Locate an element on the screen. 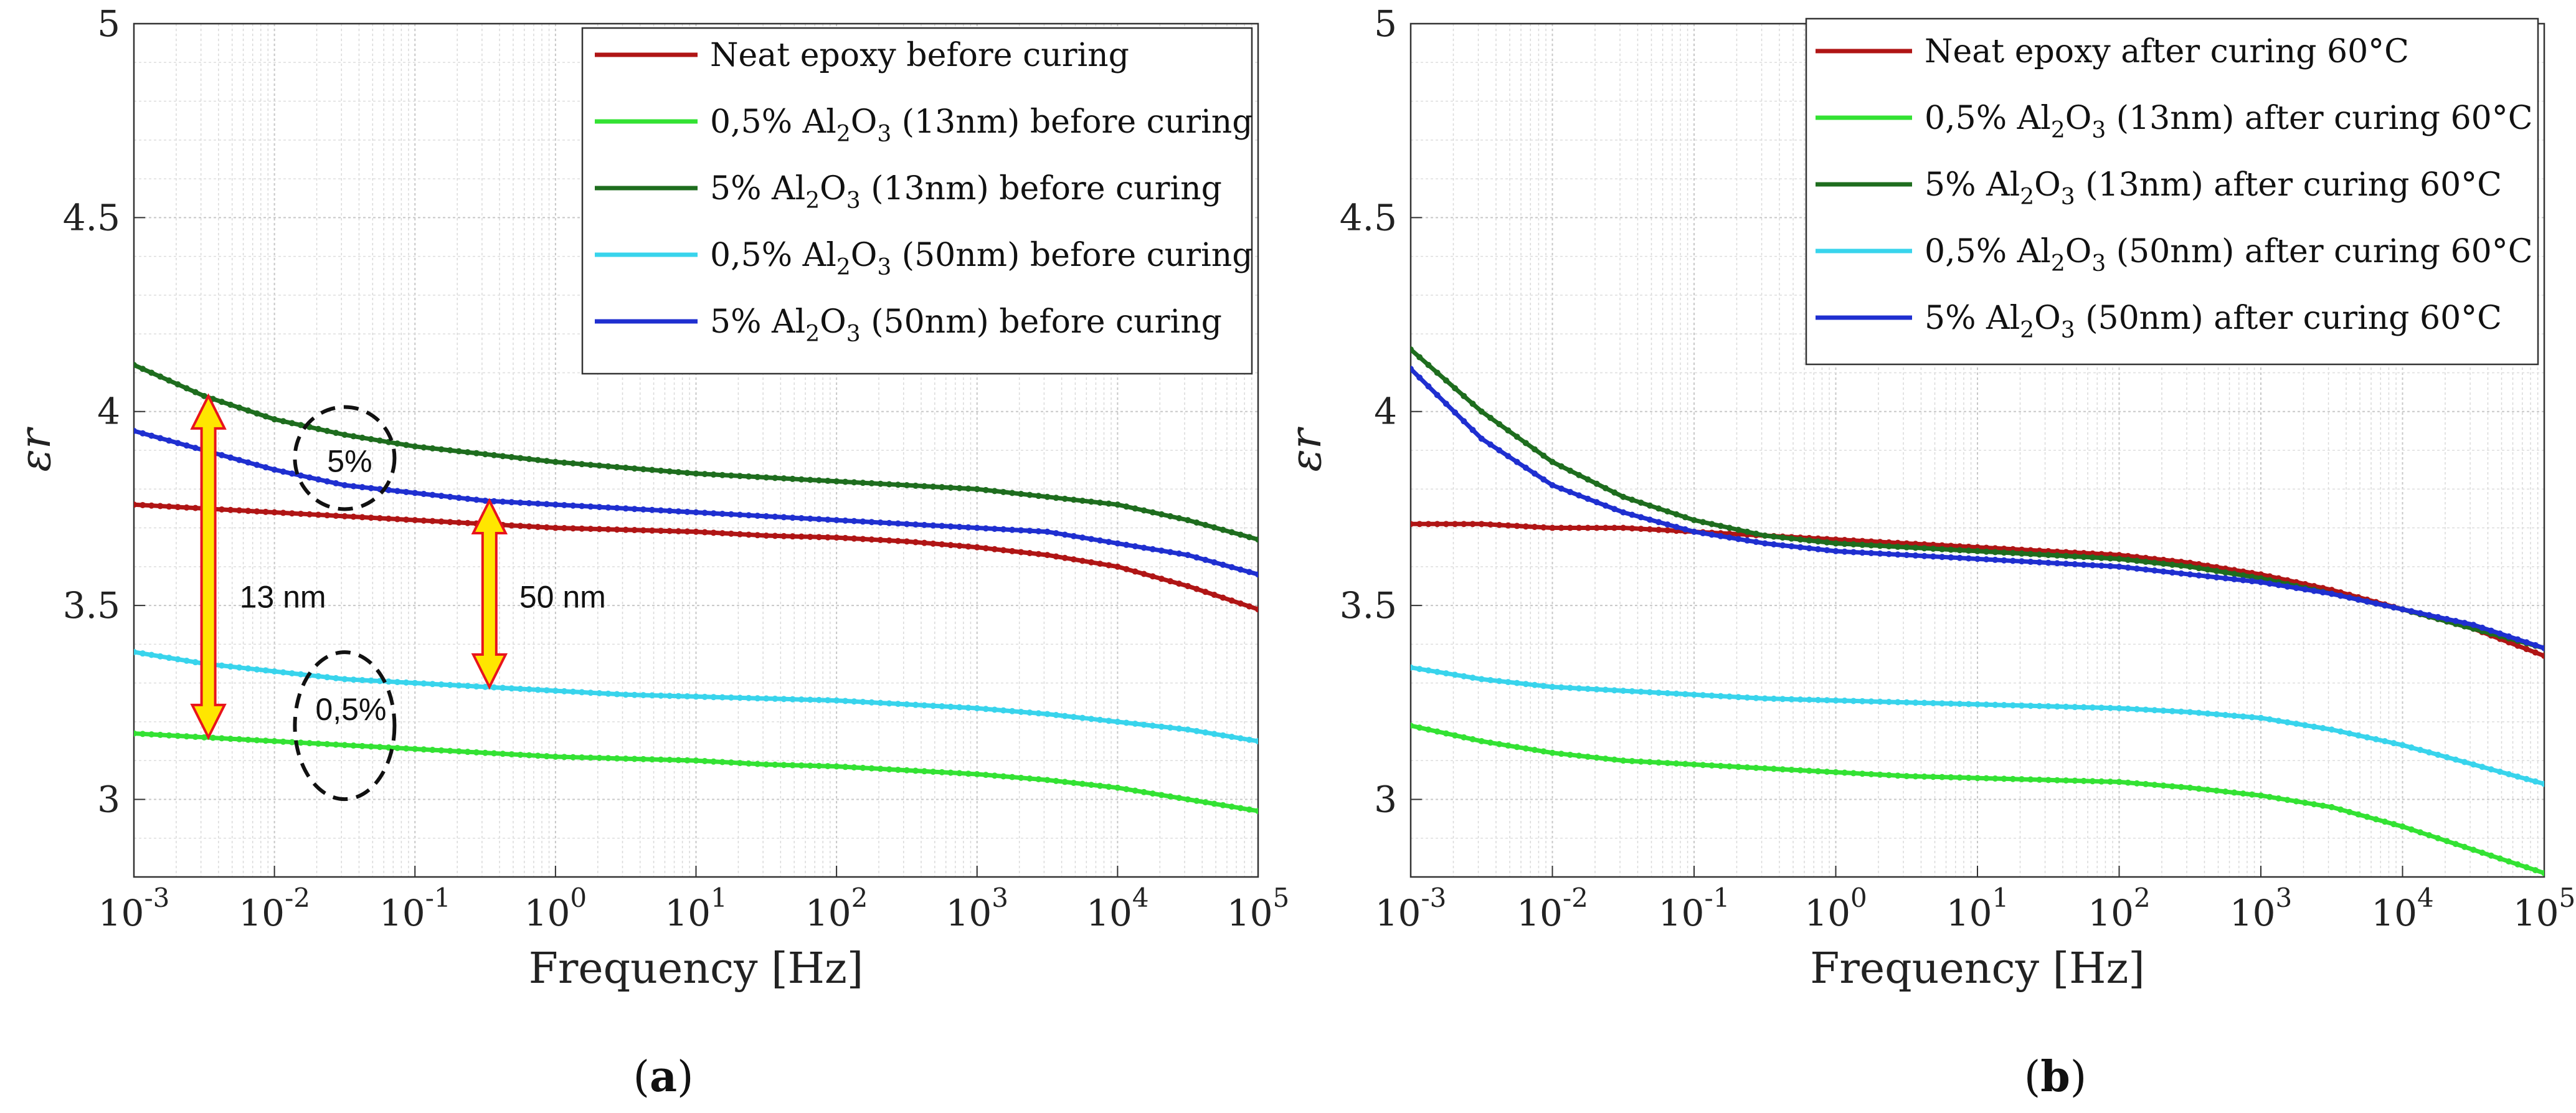  annotations: 13 nm 50 nm 5% 0,5% is located at coordinates (398, 597).